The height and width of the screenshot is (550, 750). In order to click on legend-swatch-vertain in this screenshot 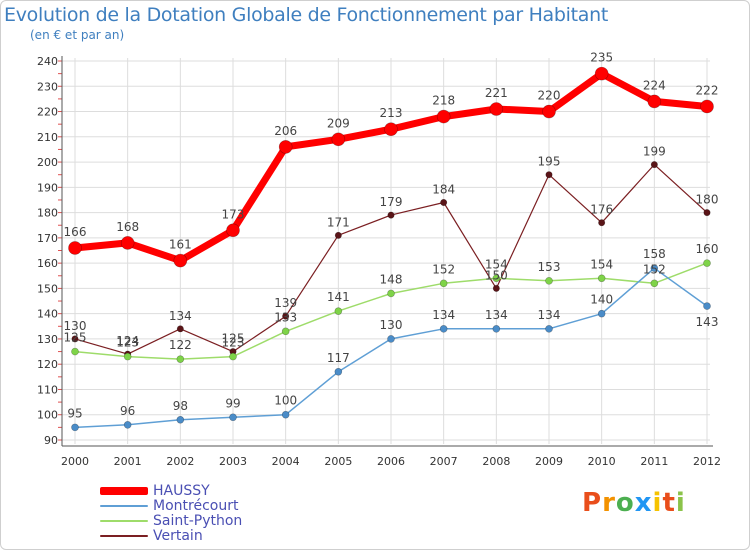, I will do `click(124, 536)`.